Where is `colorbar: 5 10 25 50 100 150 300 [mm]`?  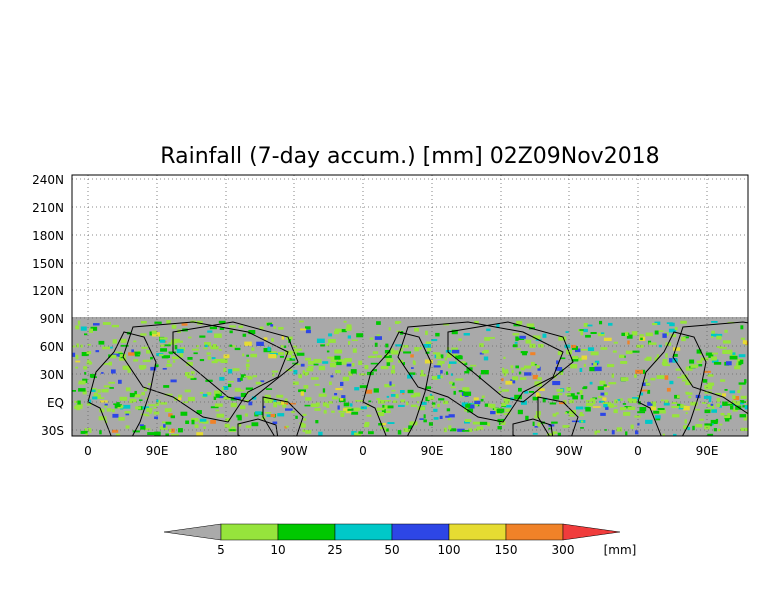 colorbar: 5 10 25 50 100 150 300 [mm] is located at coordinates (399, 540).